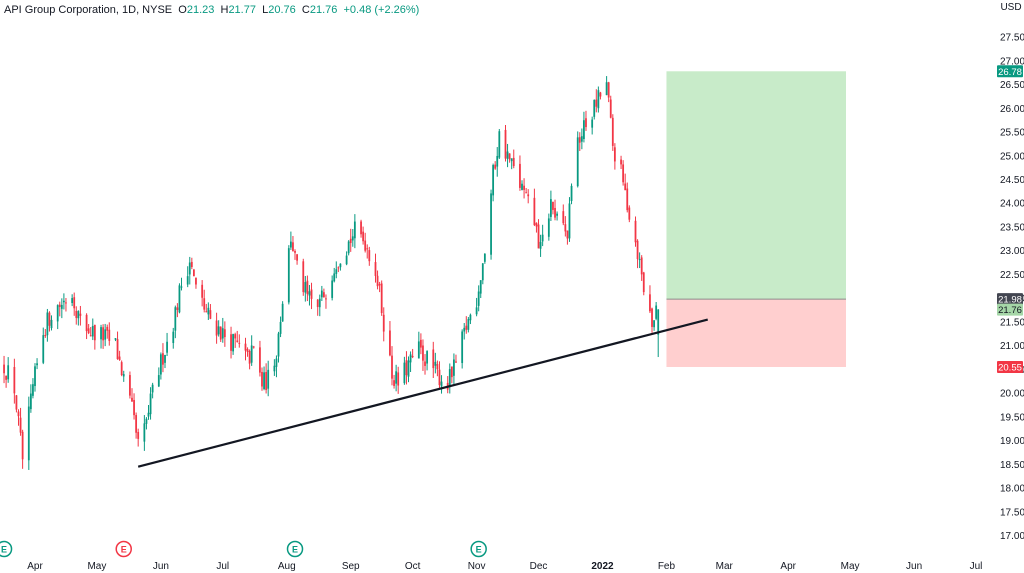 This screenshot has width=1024, height=573. Describe the element at coordinates (1012, 417) in the screenshot. I see `price-tick-label: 19.50` at that location.